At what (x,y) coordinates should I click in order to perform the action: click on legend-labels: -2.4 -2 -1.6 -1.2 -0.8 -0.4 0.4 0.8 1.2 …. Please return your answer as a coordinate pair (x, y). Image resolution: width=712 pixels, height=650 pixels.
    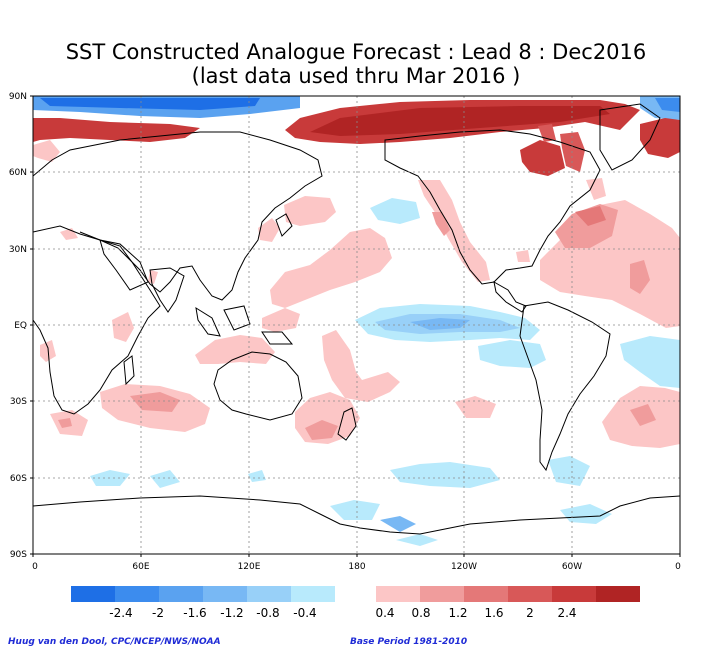
    Looking at the image, I should click on (342, 613).